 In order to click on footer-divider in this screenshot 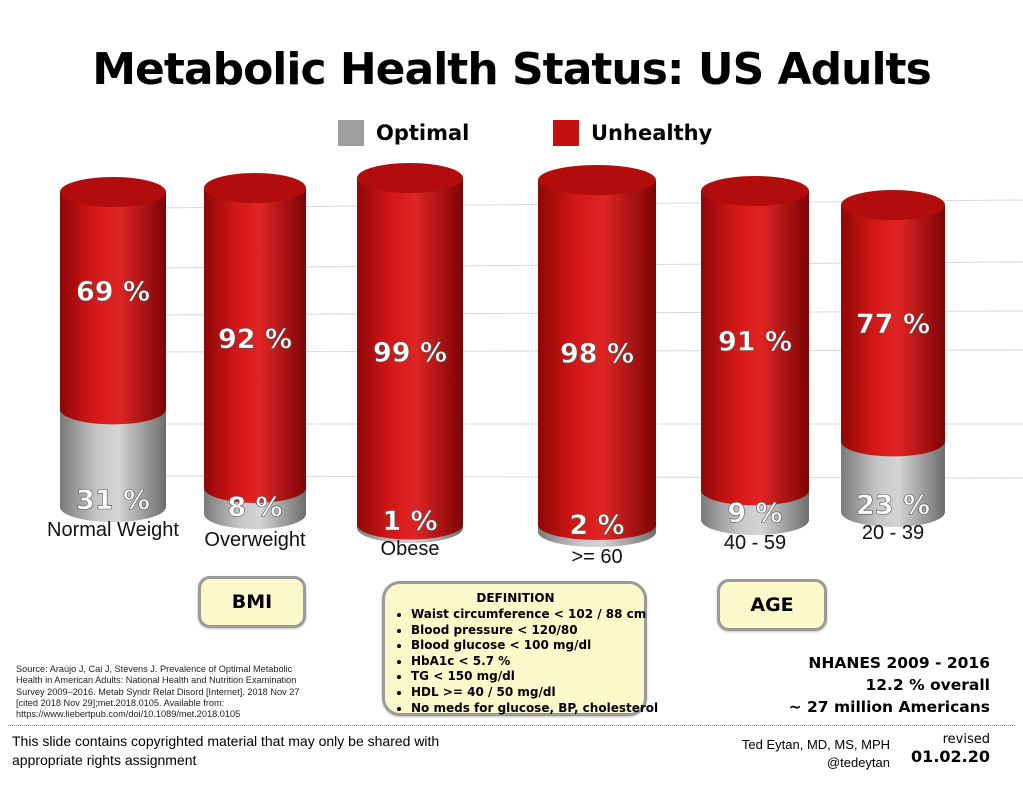, I will do `click(511, 725)`.